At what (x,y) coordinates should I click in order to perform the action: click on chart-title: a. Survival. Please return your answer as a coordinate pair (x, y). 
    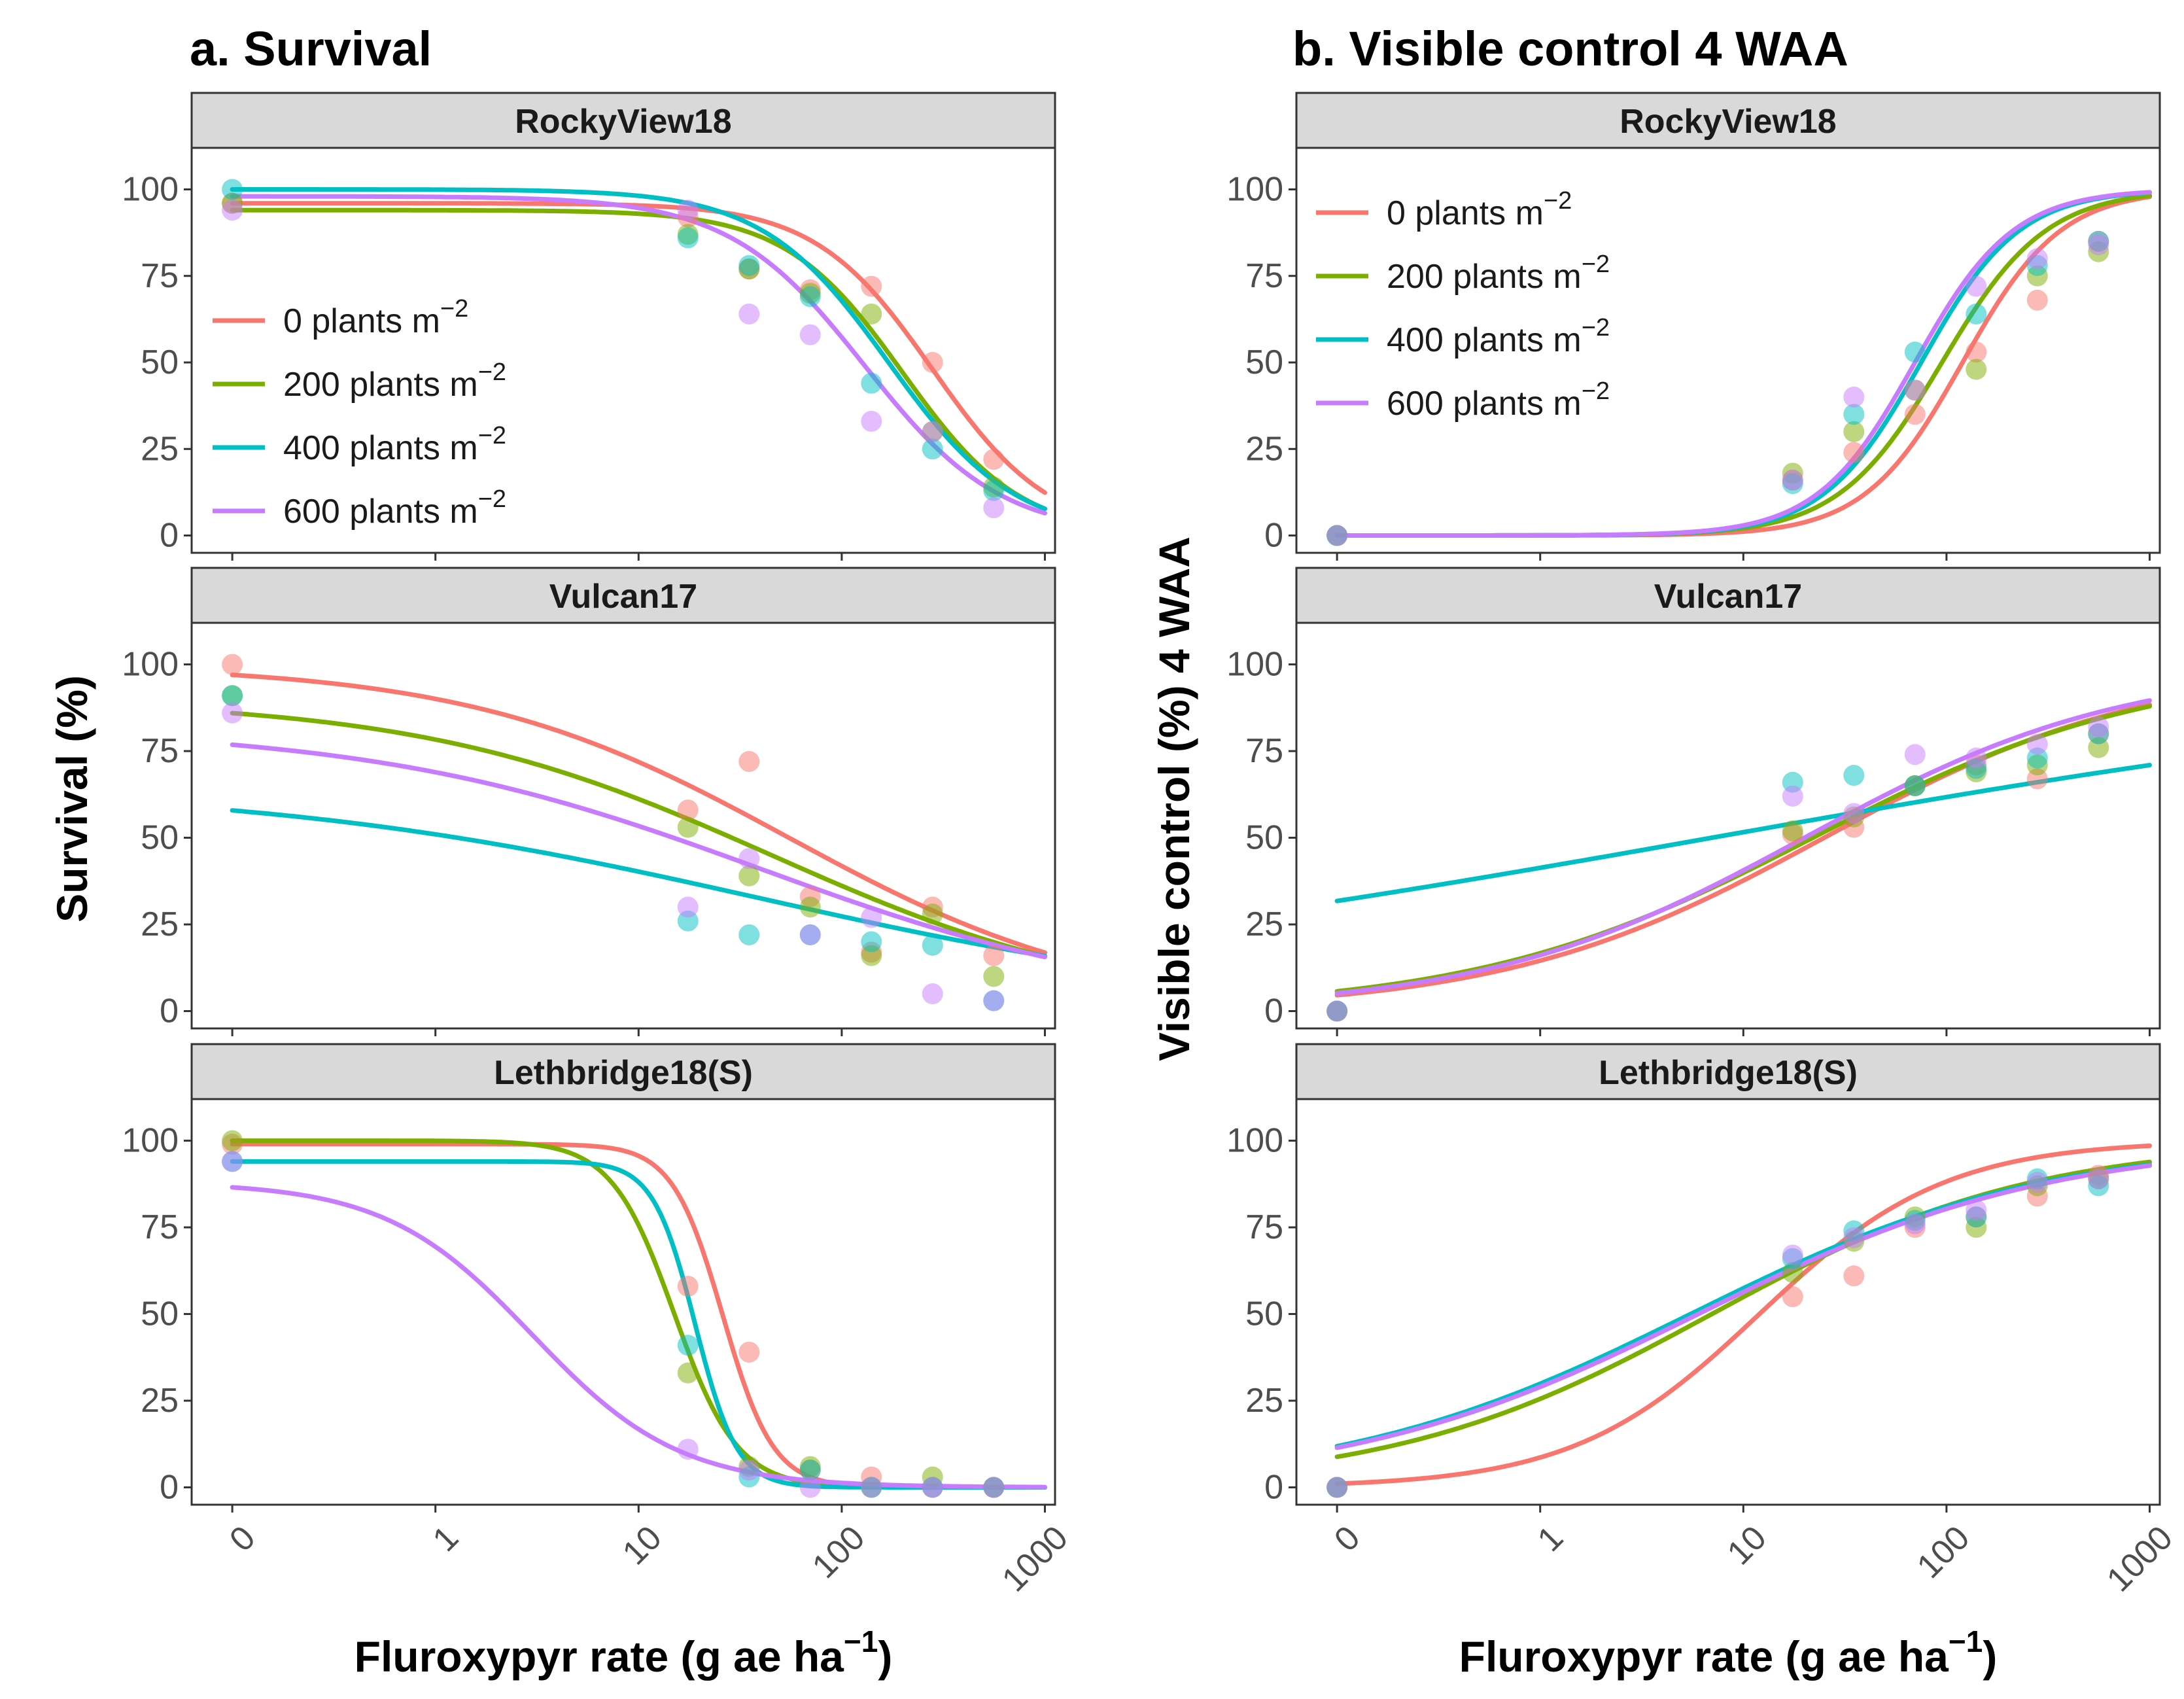
    Looking at the image, I should click on (311, 49).